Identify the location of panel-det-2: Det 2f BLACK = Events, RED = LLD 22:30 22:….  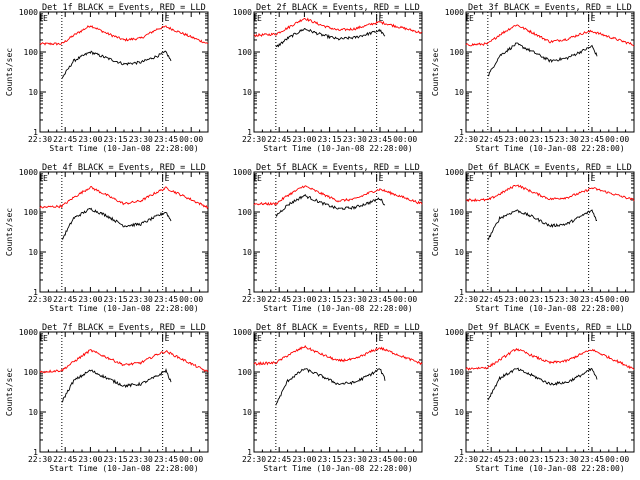
(328, 78).